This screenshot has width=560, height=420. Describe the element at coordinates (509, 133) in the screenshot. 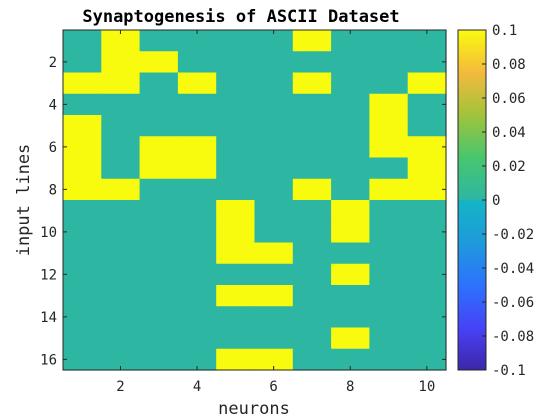

I see `colorbar-tick-label: 0.04` at that location.